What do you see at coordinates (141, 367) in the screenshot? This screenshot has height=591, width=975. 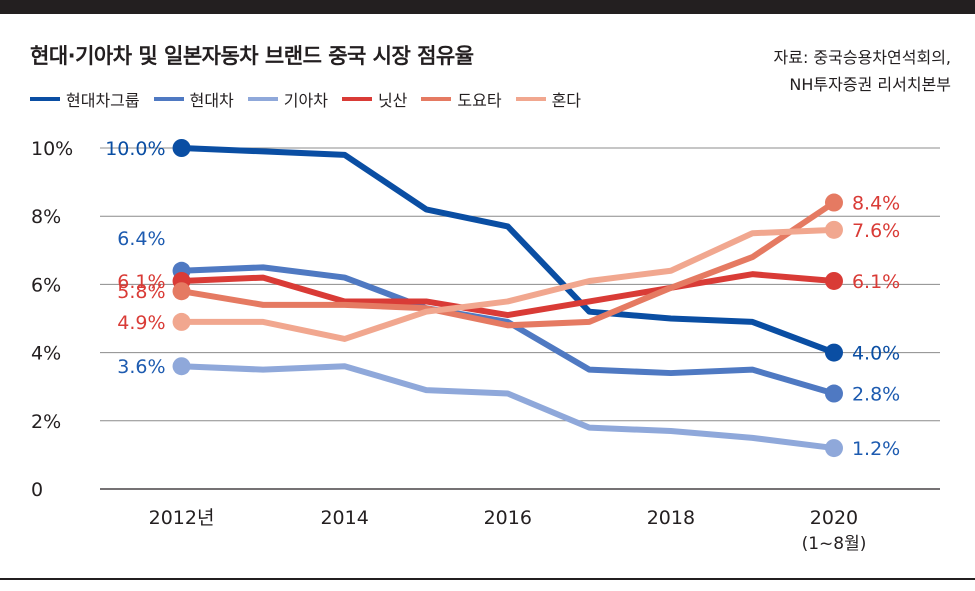 I see `start-value-label: 3.6%` at bounding box center [141, 367].